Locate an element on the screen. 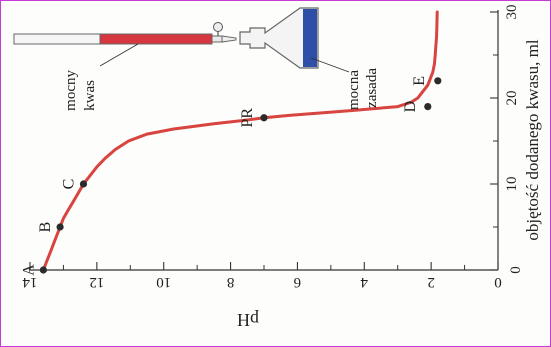 This screenshot has width=551, height=347. point-label: E is located at coordinates (419, 81).